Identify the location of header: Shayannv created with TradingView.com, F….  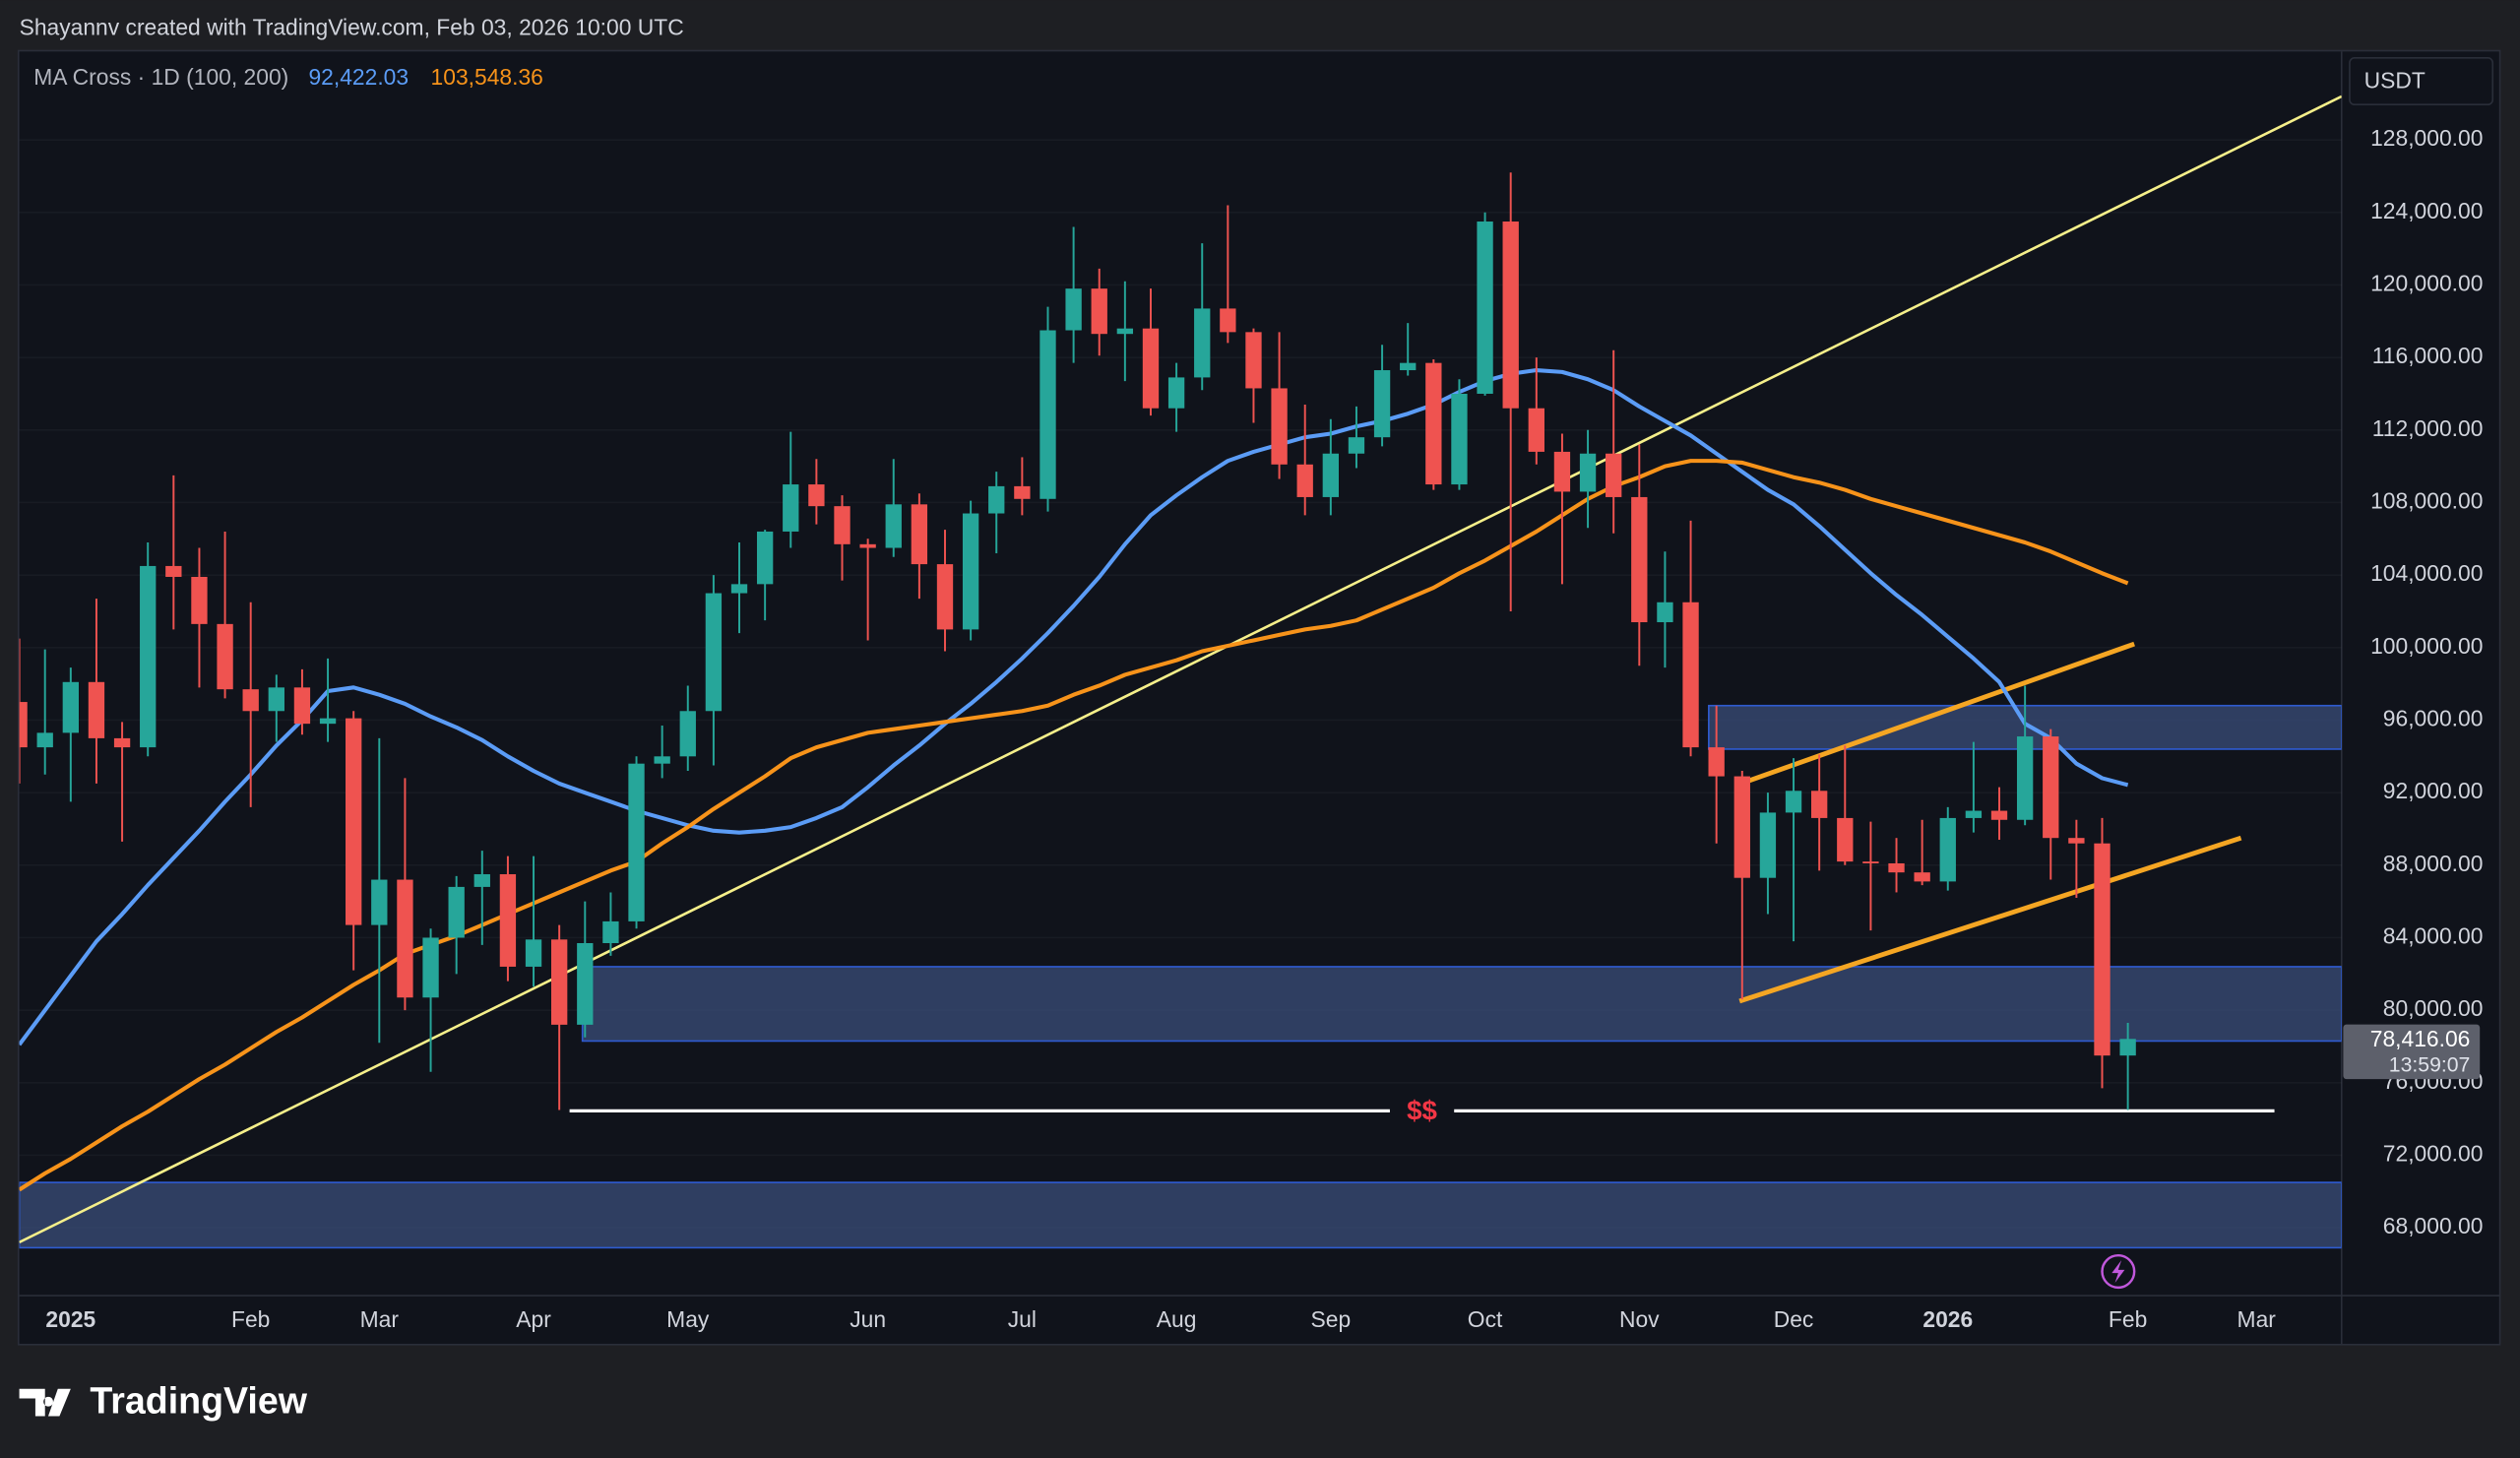
(352, 27).